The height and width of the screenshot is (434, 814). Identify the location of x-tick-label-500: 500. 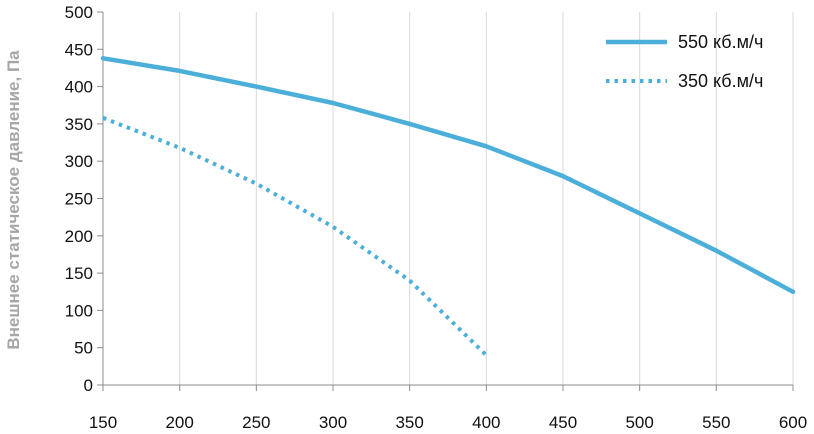
(639, 422).